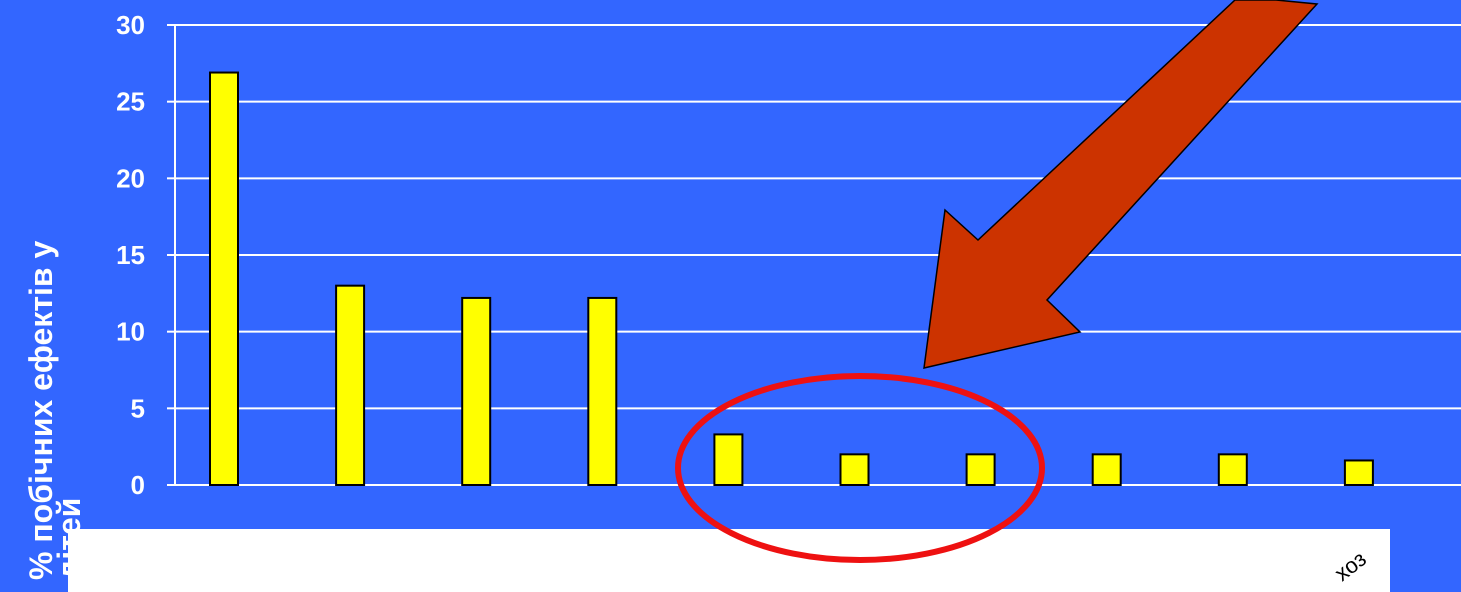  What do you see at coordinates (130, 178) in the screenshot?
I see `y-tick-label: 20` at bounding box center [130, 178].